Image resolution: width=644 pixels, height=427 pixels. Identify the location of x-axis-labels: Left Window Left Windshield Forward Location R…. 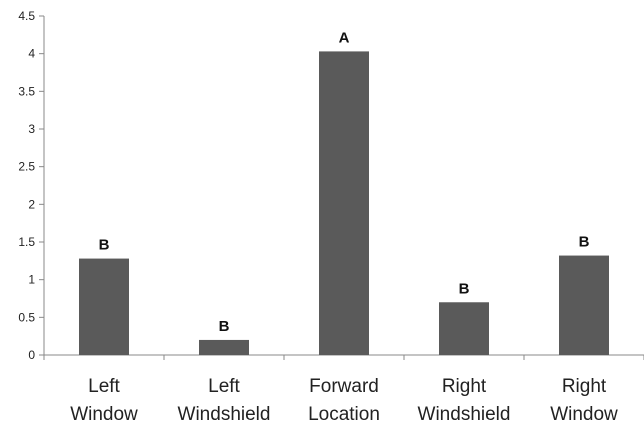
(344, 400).